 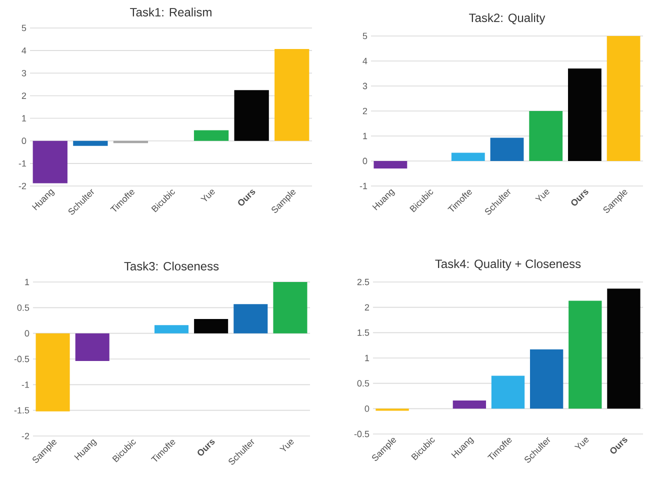 What do you see at coordinates (171, 266) in the screenshot?
I see `chart-title: Task3: Closeness` at bounding box center [171, 266].